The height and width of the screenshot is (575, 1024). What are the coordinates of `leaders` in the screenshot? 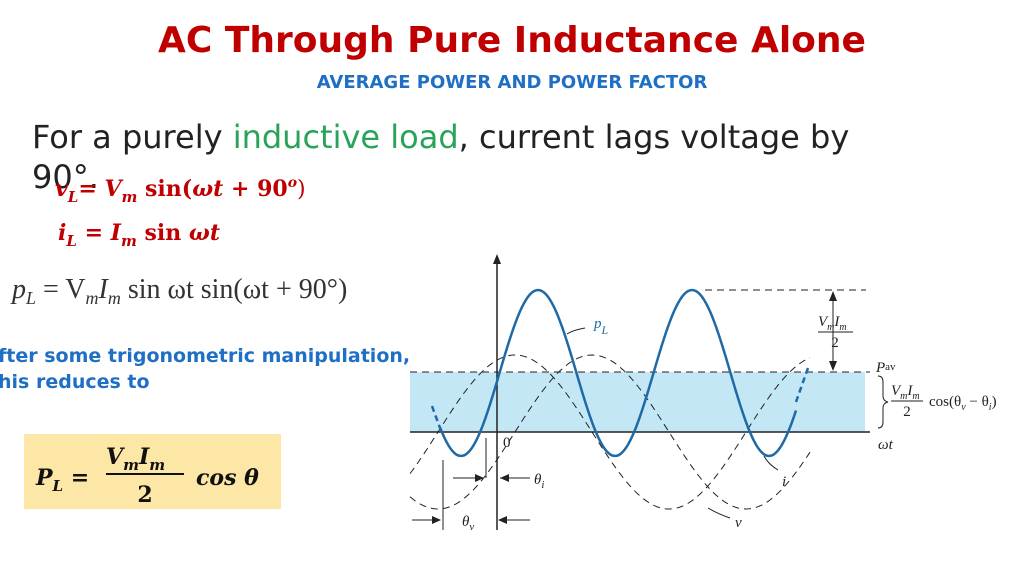 It's located at (672, 423).